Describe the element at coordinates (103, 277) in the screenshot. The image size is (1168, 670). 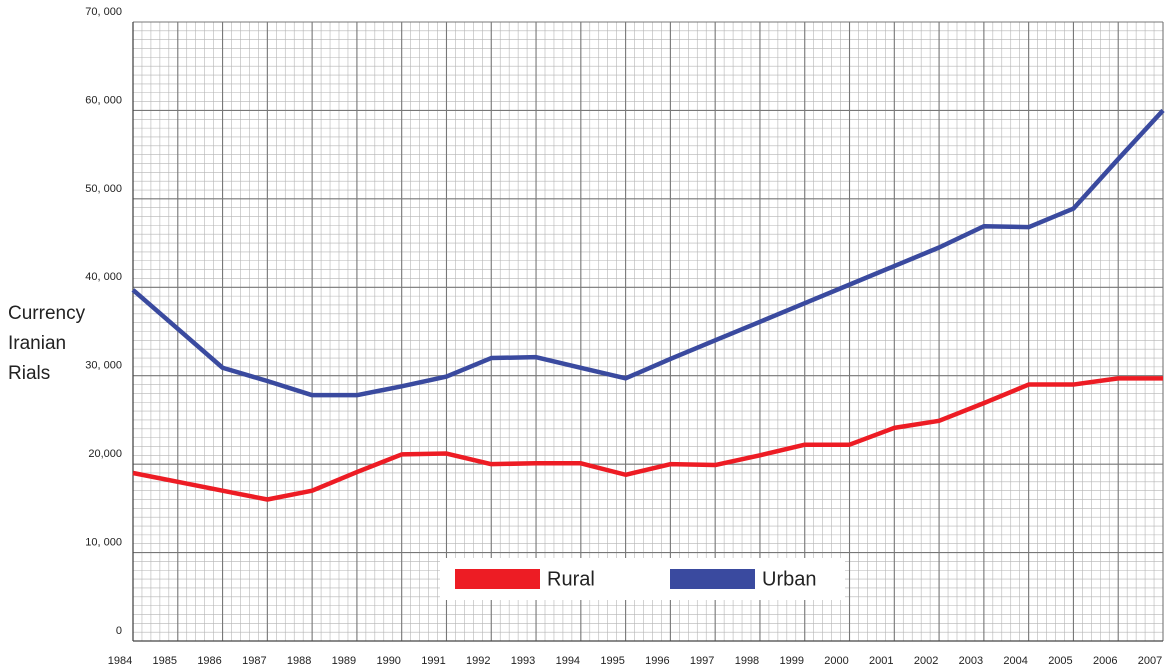
I see `y-tick-label: 40, 000` at that location.